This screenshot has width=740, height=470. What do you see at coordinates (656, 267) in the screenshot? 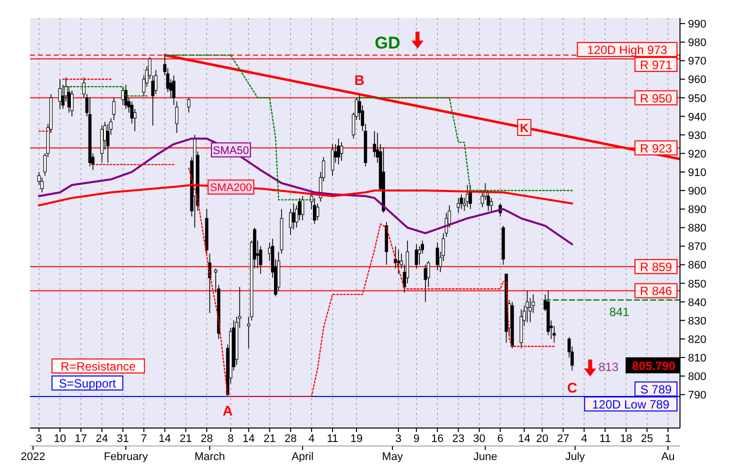
I see `ref-line-label: R 859` at bounding box center [656, 267].